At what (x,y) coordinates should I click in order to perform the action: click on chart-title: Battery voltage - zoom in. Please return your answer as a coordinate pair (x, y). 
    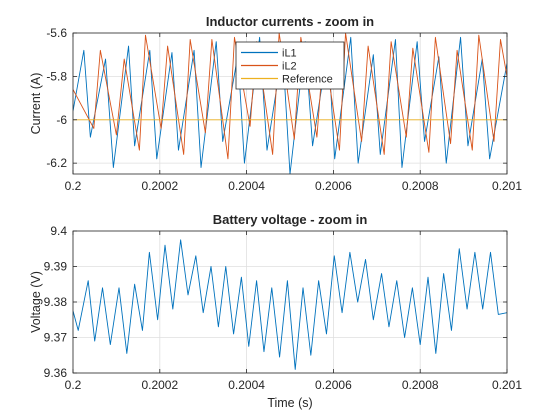
    Looking at the image, I should click on (290, 219).